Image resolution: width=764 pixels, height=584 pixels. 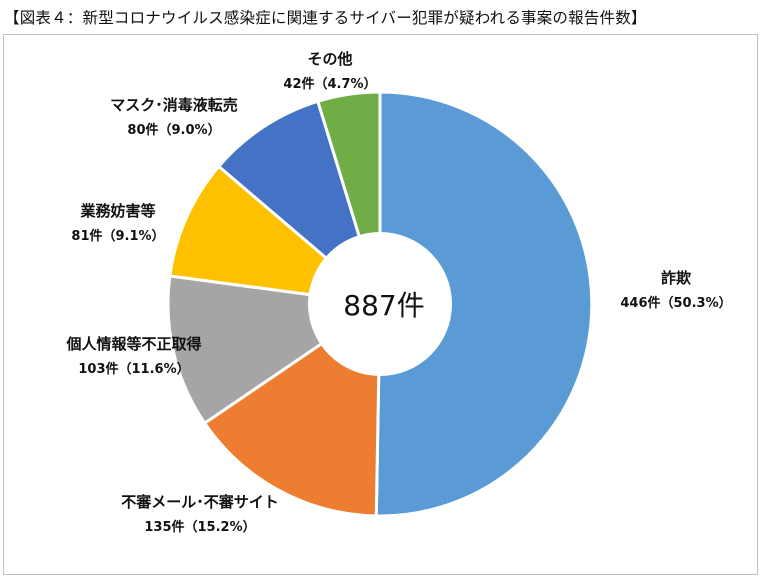 I want to click on slice-name-label: 個人情報等不正取得, so click(x=133, y=344).